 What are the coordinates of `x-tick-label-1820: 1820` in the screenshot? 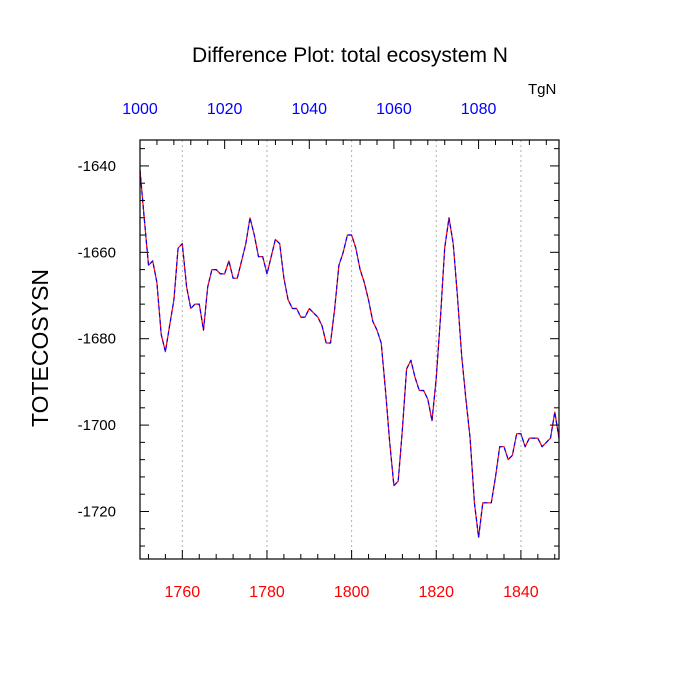 It's located at (436, 592).